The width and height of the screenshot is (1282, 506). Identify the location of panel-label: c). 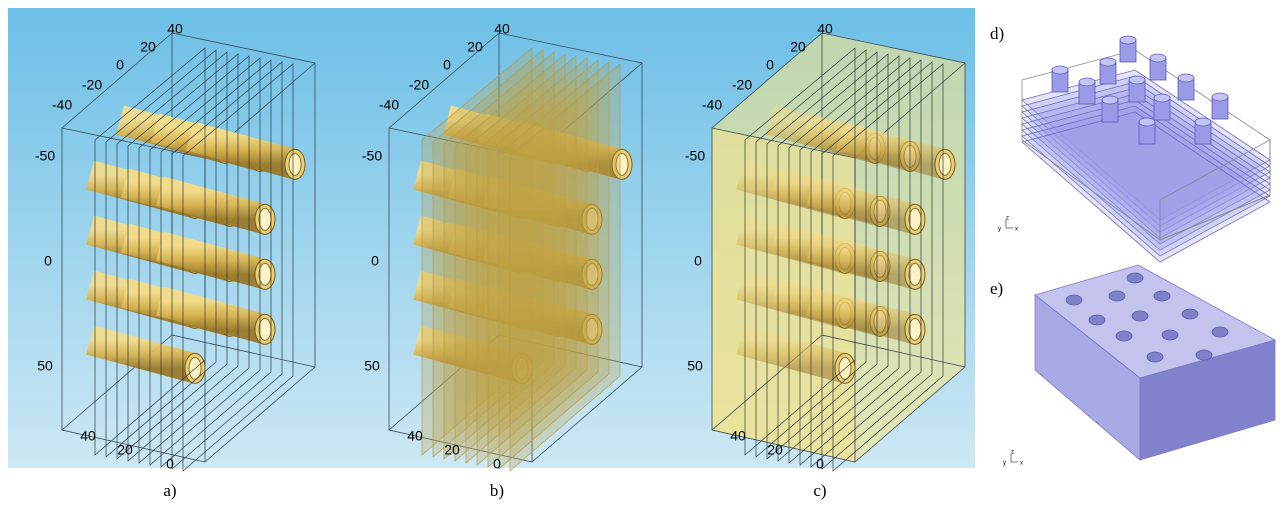
(819, 490).